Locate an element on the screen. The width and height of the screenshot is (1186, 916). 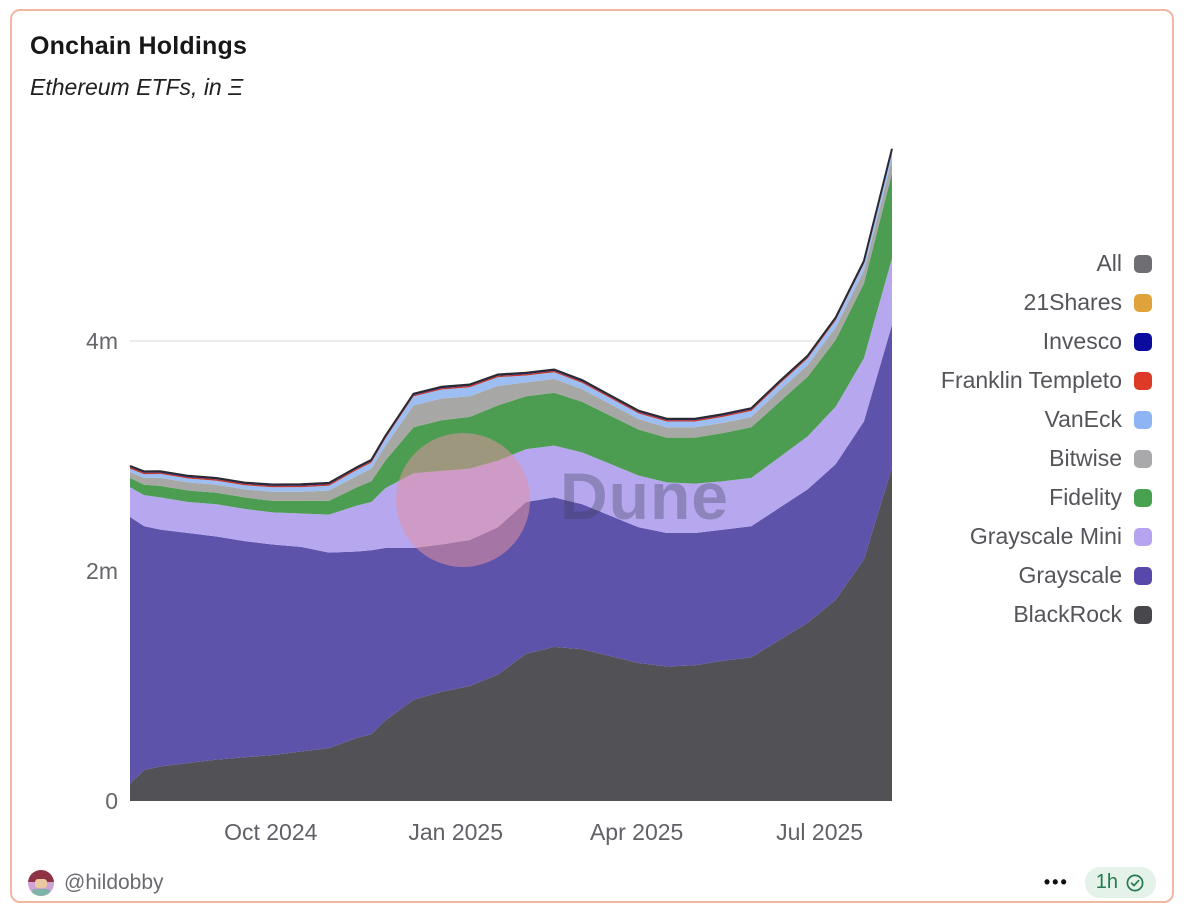
legend-label: Invesco is located at coordinates (1082, 341).